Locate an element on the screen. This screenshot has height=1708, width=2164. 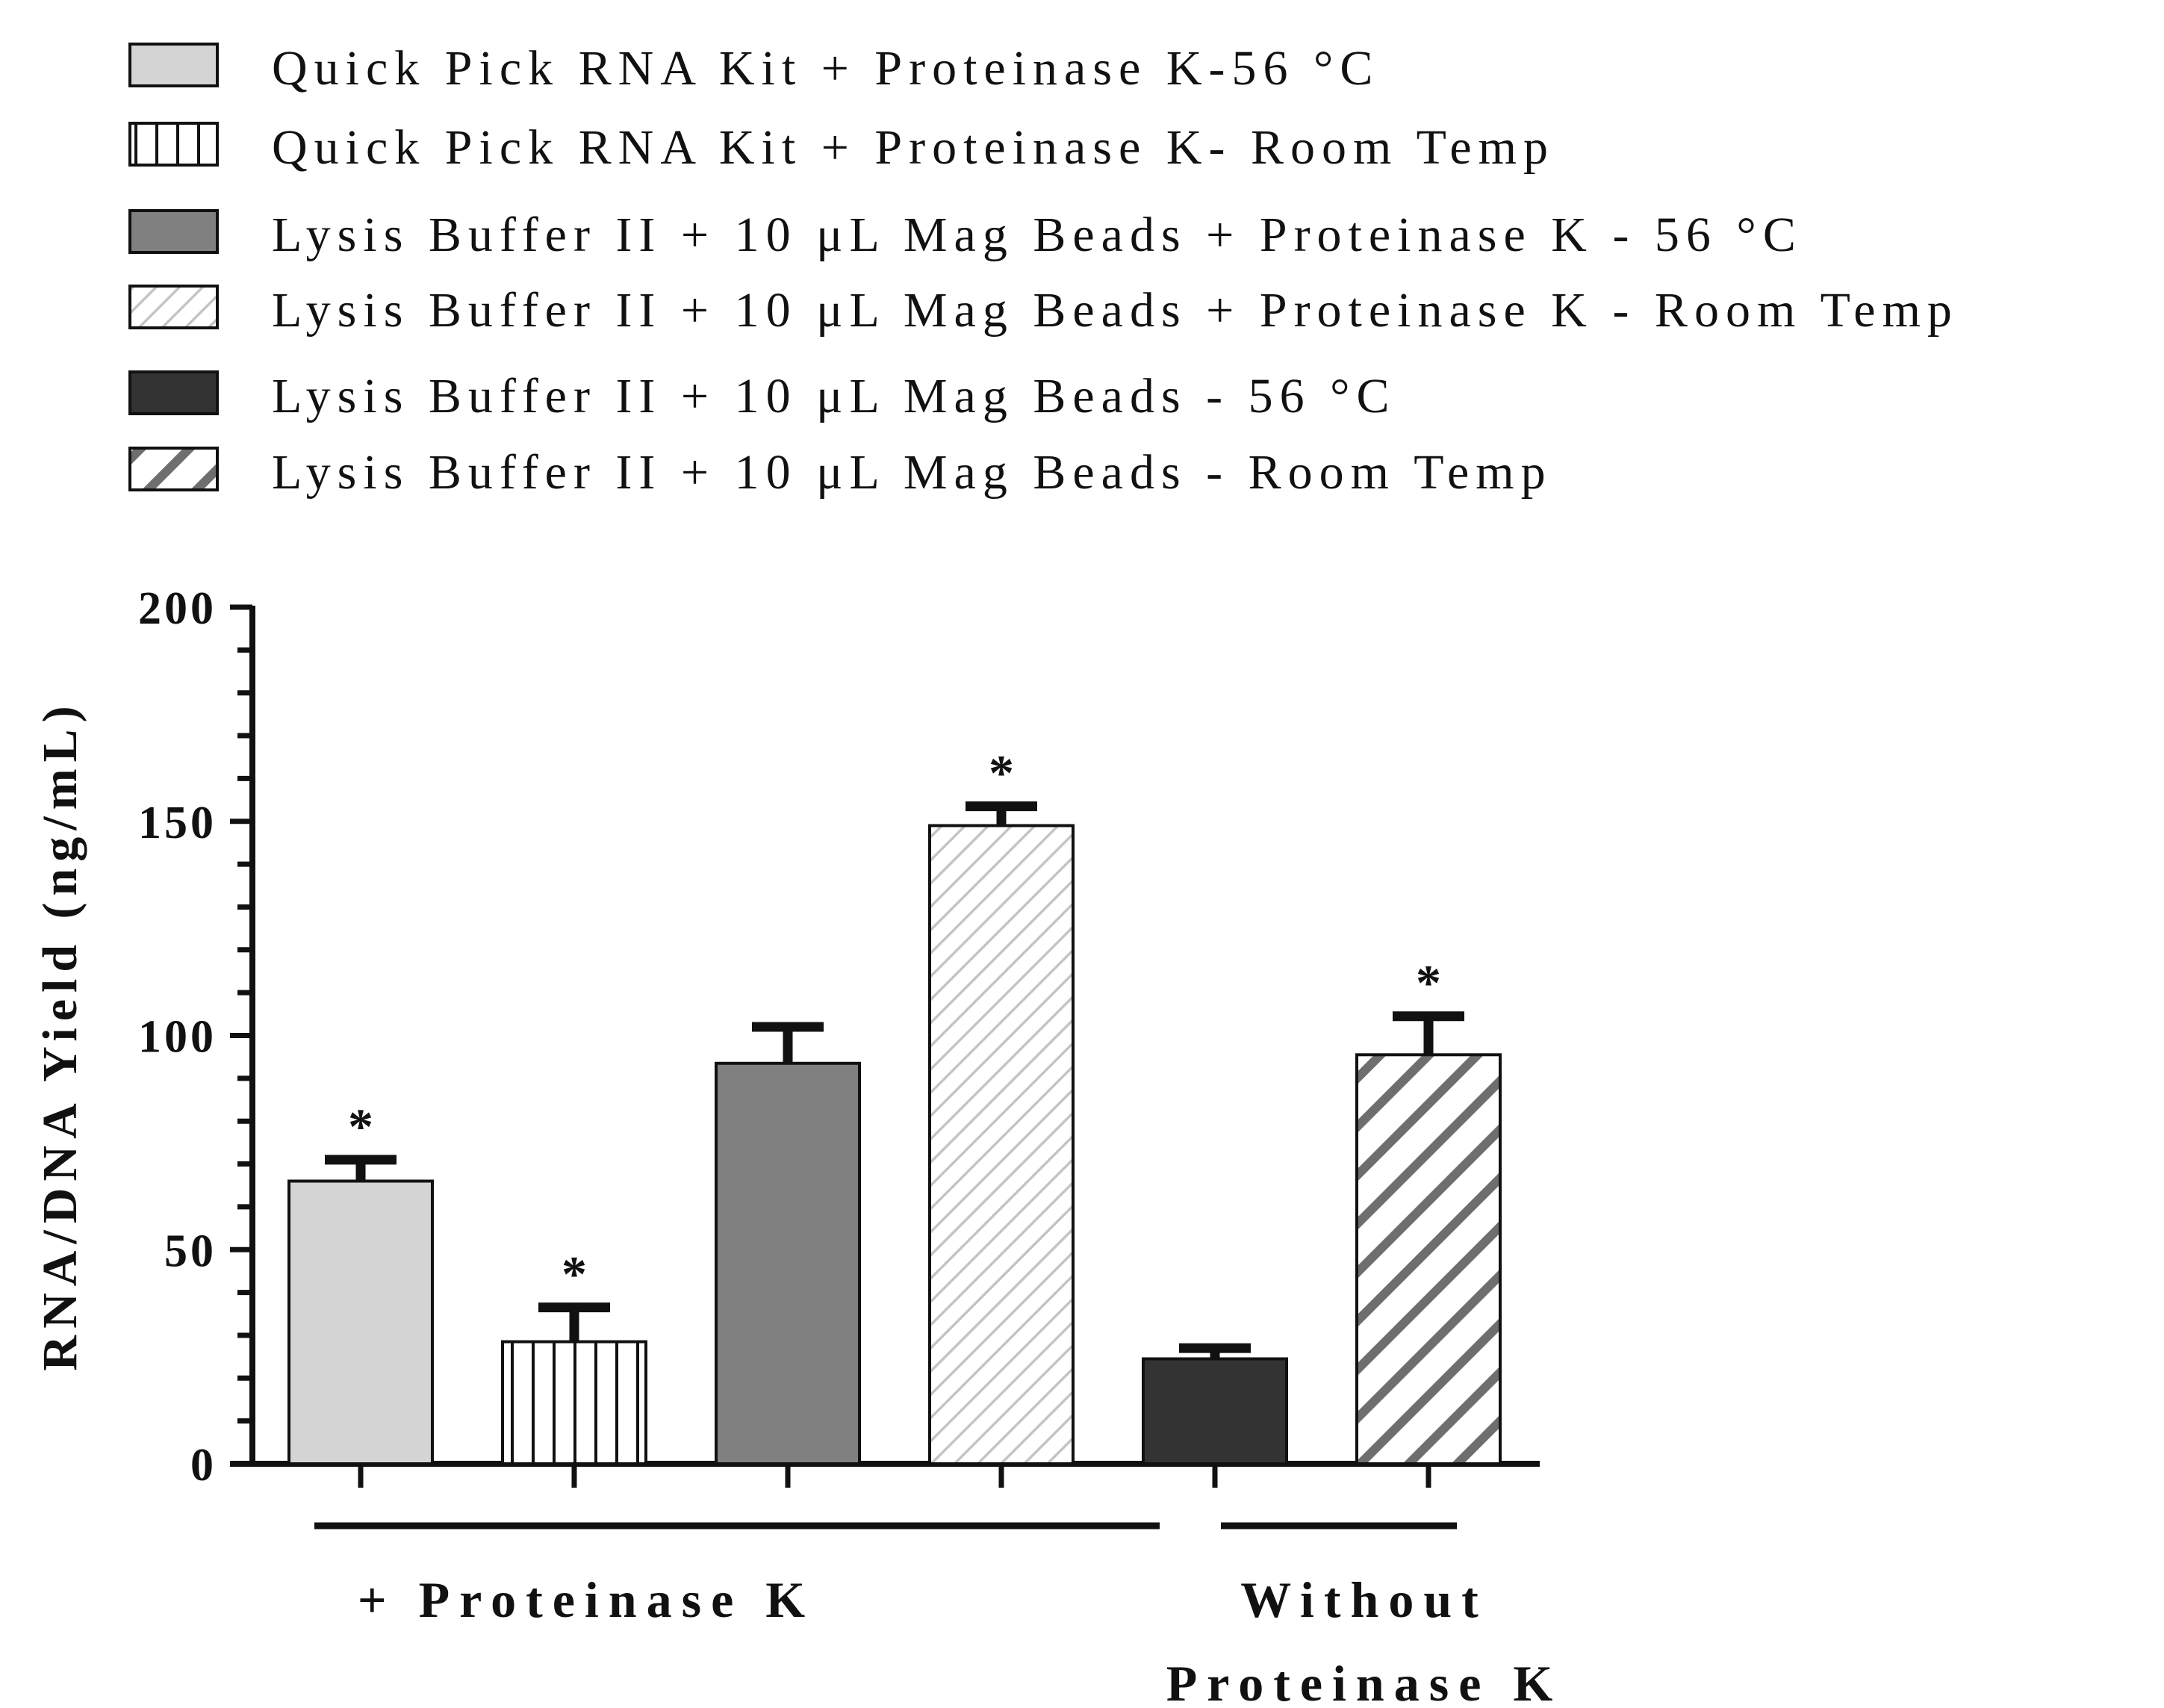
y-tick-label: 50 is located at coordinates (190, 1251).